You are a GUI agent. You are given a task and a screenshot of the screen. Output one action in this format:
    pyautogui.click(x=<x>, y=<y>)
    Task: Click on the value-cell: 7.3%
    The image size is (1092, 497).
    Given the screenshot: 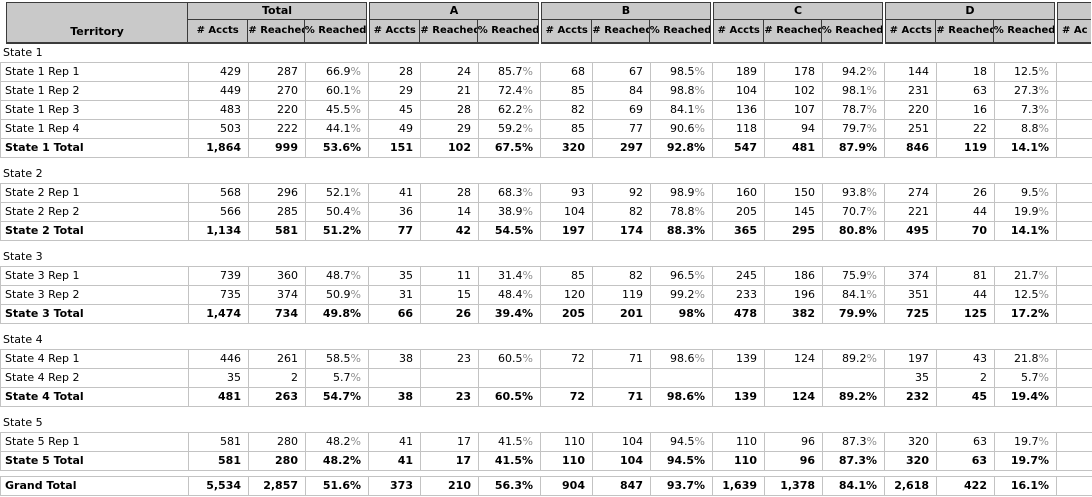 What is the action you would take?
    pyautogui.click(x=1026, y=110)
    